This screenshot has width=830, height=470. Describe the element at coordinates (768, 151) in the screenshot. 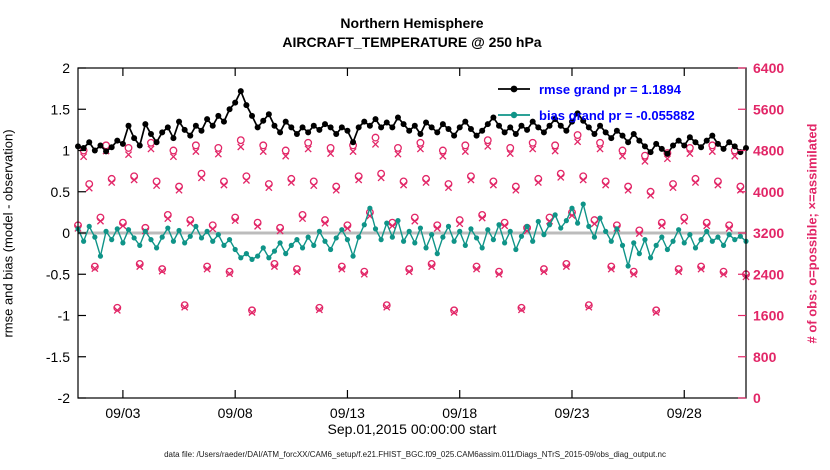

I see `right-tick-label: 4800` at that location.